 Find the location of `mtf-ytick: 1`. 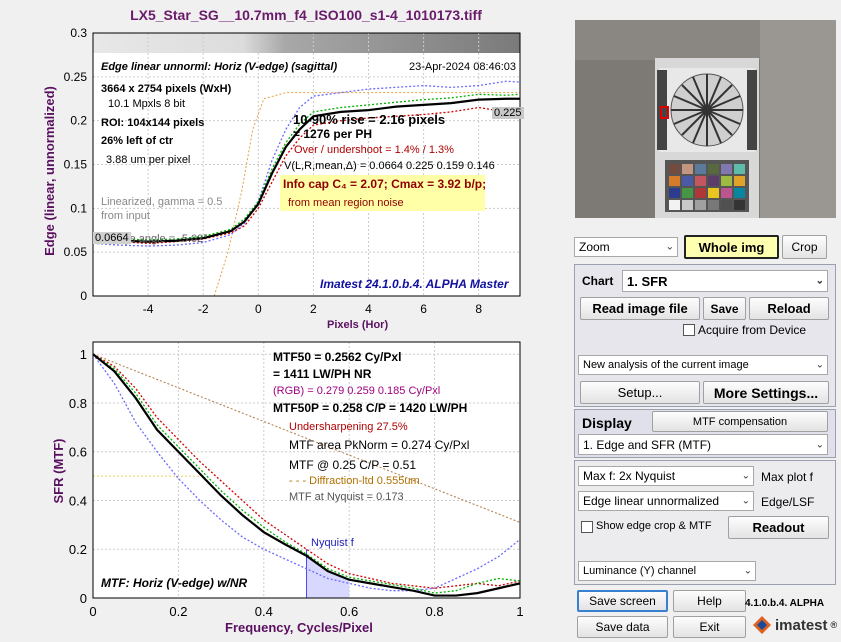

mtf-ytick: 1 is located at coordinates (83, 354).